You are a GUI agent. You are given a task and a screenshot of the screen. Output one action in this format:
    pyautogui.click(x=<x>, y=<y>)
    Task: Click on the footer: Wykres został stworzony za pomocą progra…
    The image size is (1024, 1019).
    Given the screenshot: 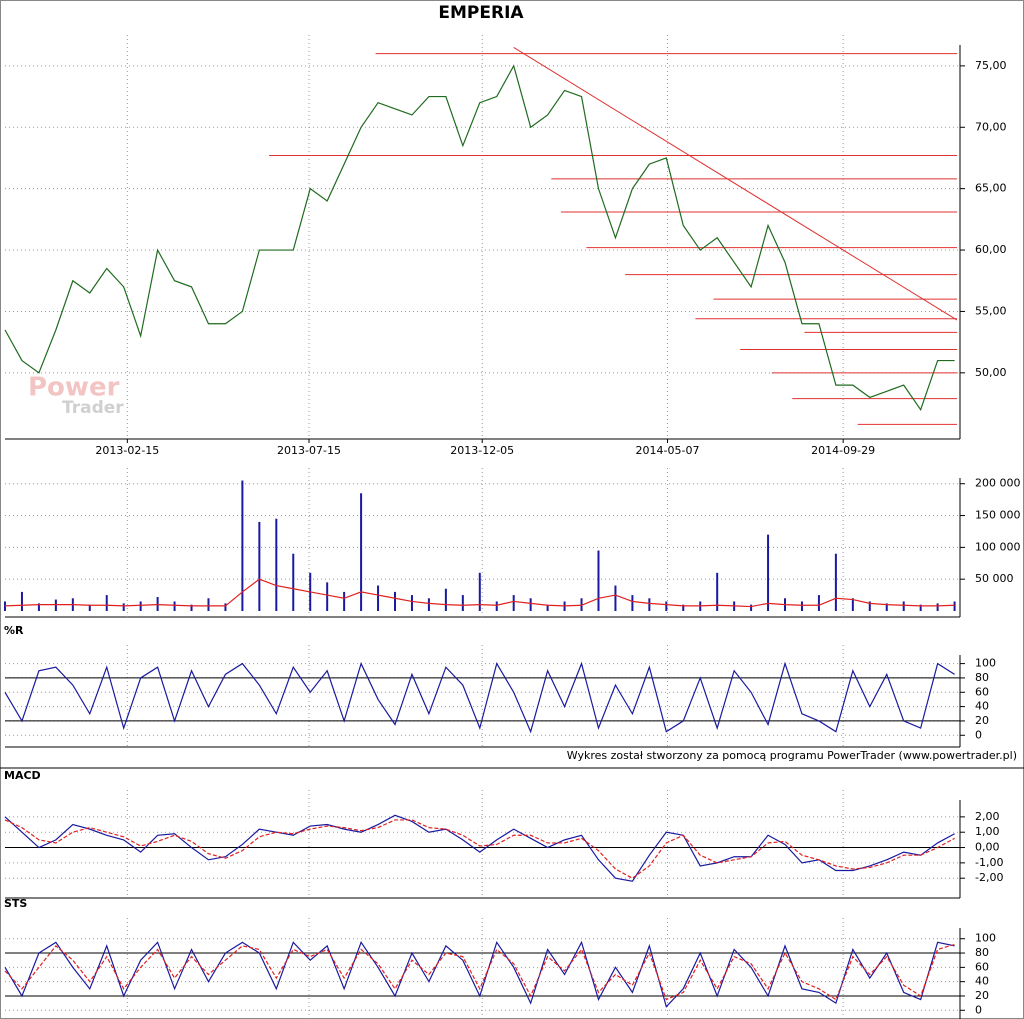 What is the action you would take?
    pyautogui.click(x=792, y=755)
    